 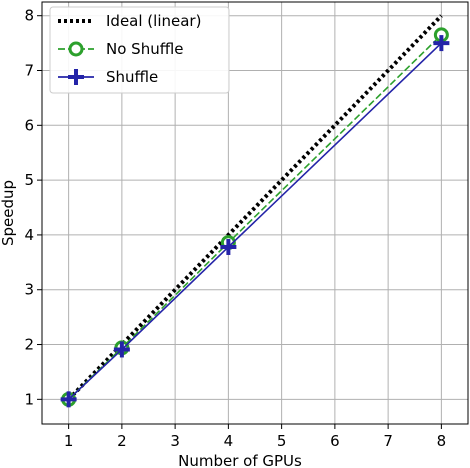 What do you see at coordinates (335, 441) in the screenshot?
I see `x-tick-label: 6` at bounding box center [335, 441].